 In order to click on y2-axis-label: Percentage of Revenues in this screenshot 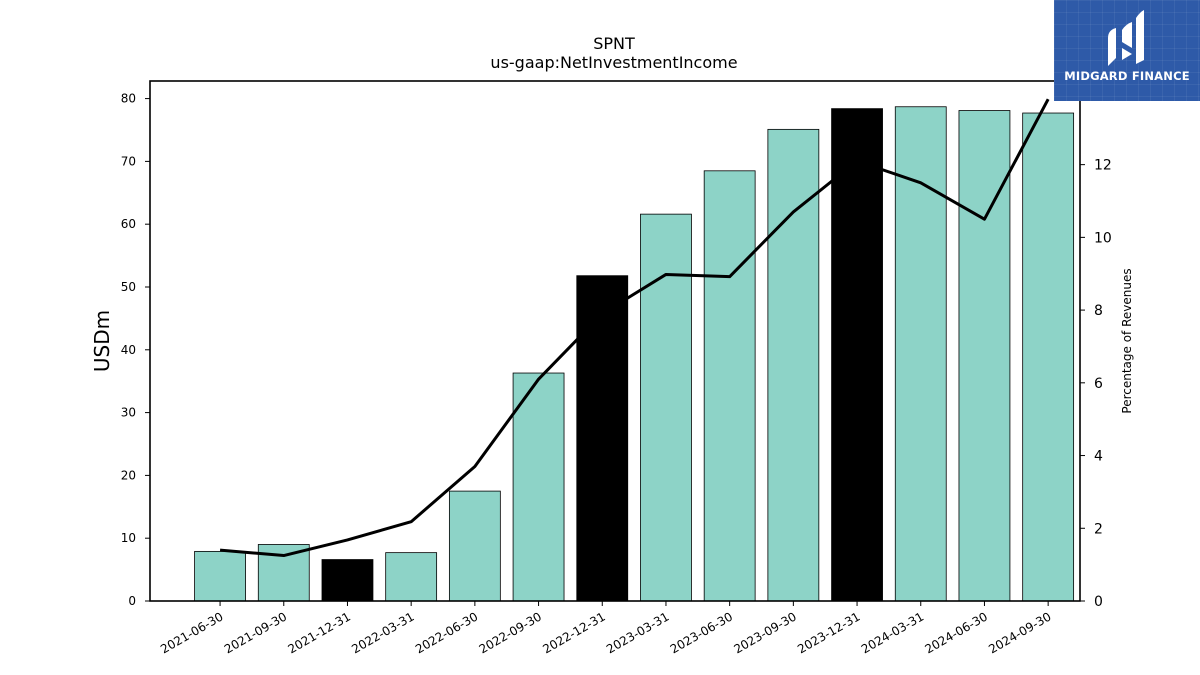, I will do `click(1127, 340)`.